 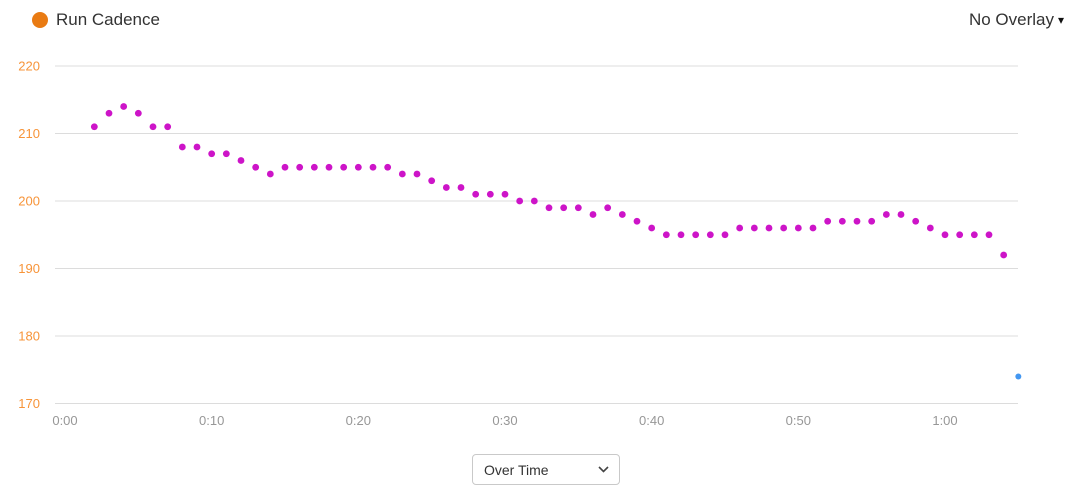 I want to click on x-tick-label: 0:40, so click(x=651, y=420).